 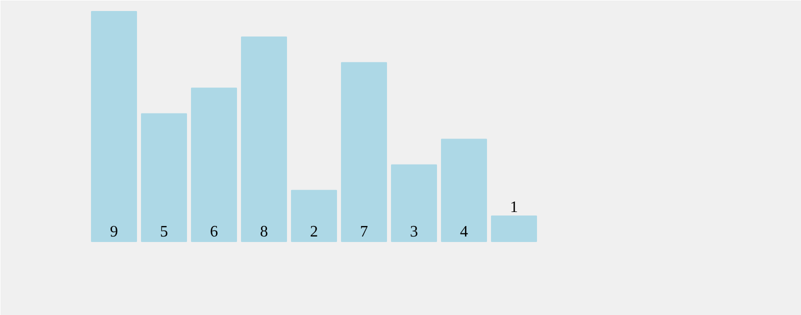 What do you see at coordinates (114, 232) in the screenshot?
I see `data-label: 9` at bounding box center [114, 232].